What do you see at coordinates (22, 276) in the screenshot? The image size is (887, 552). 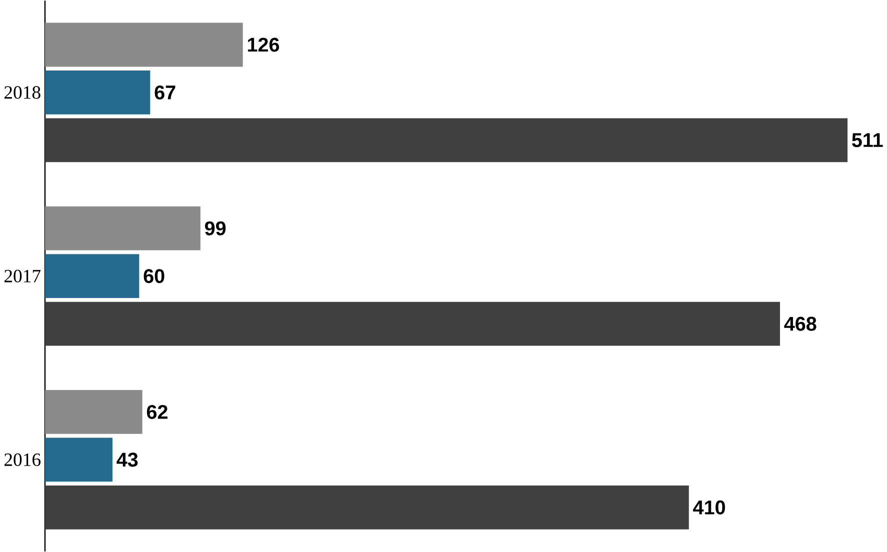 I see `y-tick-label: 2017` at bounding box center [22, 276].